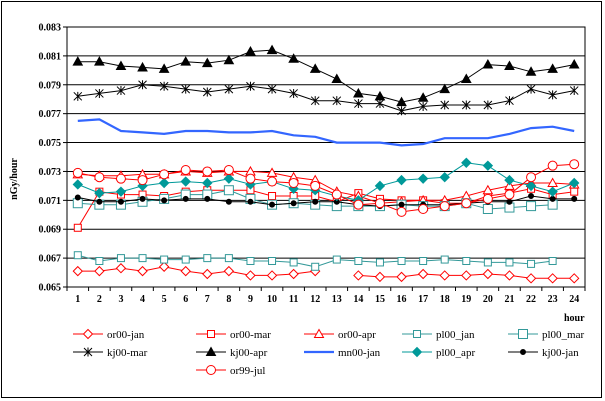  I want to click on x-tick-label: 22, so click(531, 299).